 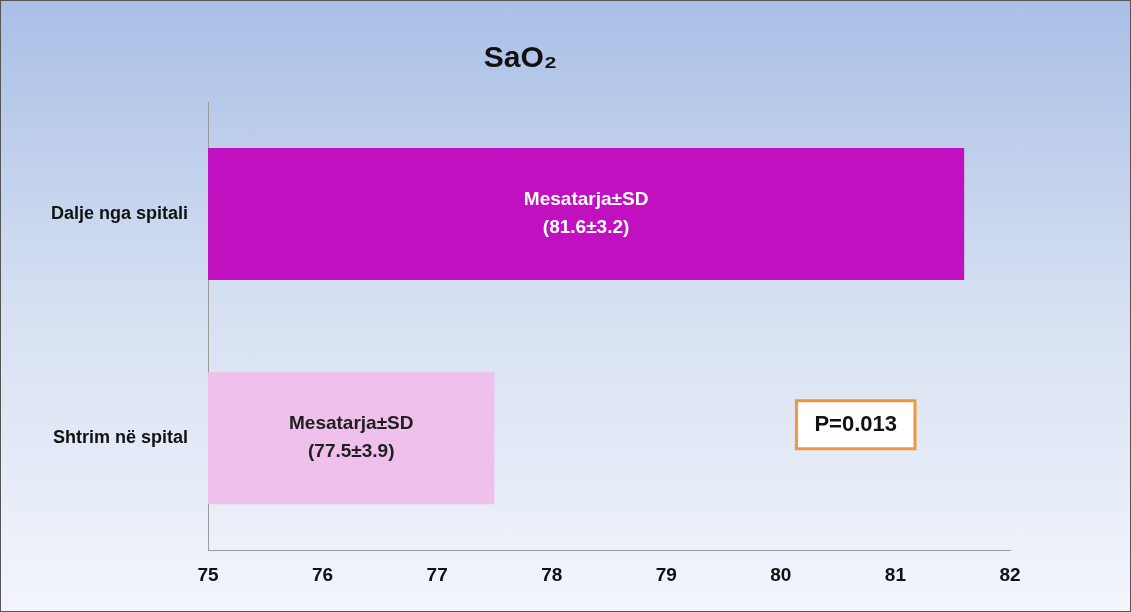 I want to click on x-tick-label: 81, so click(x=895, y=574).